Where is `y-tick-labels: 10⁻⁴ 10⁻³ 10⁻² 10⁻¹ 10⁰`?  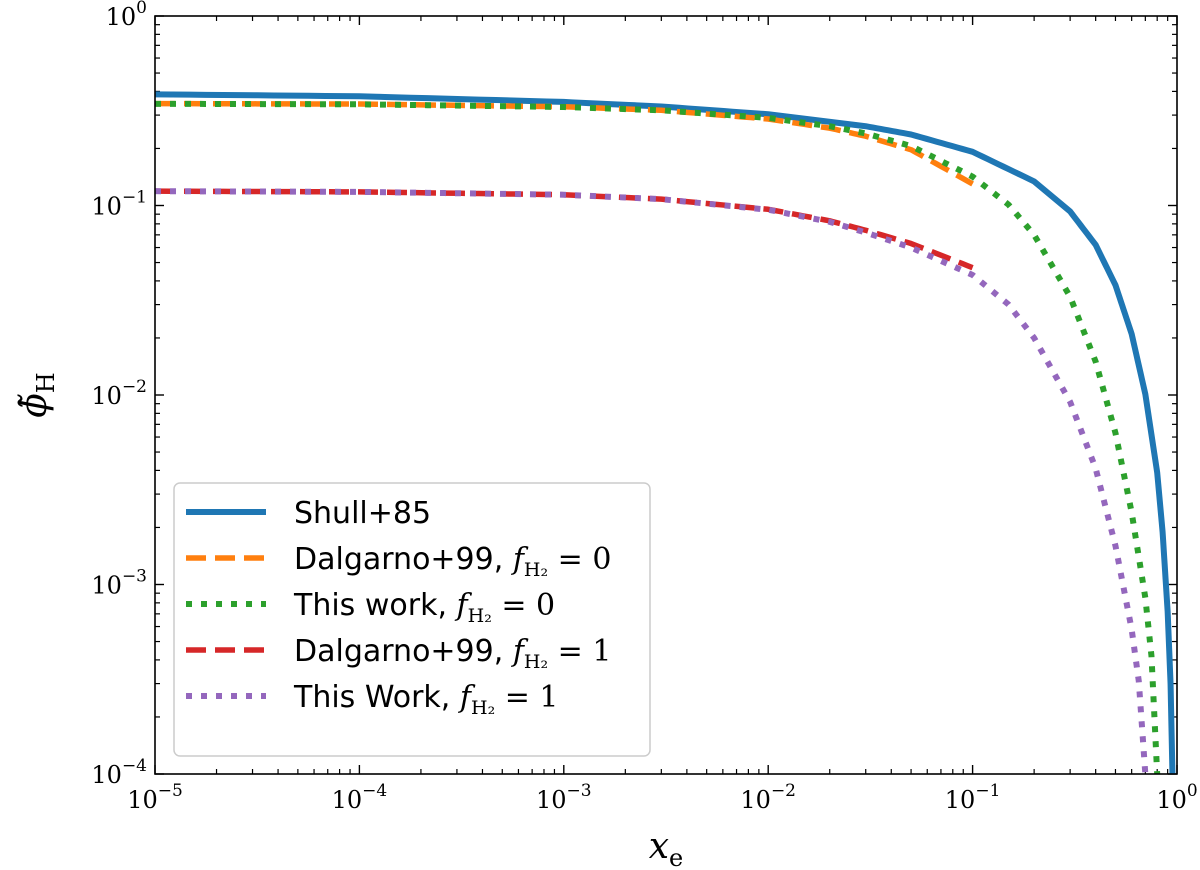
y-tick-labels: 10⁻⁴ 10⁻³ 10⁻² 10⁻¹ 10⁰ is located at coordinates (119, 394).